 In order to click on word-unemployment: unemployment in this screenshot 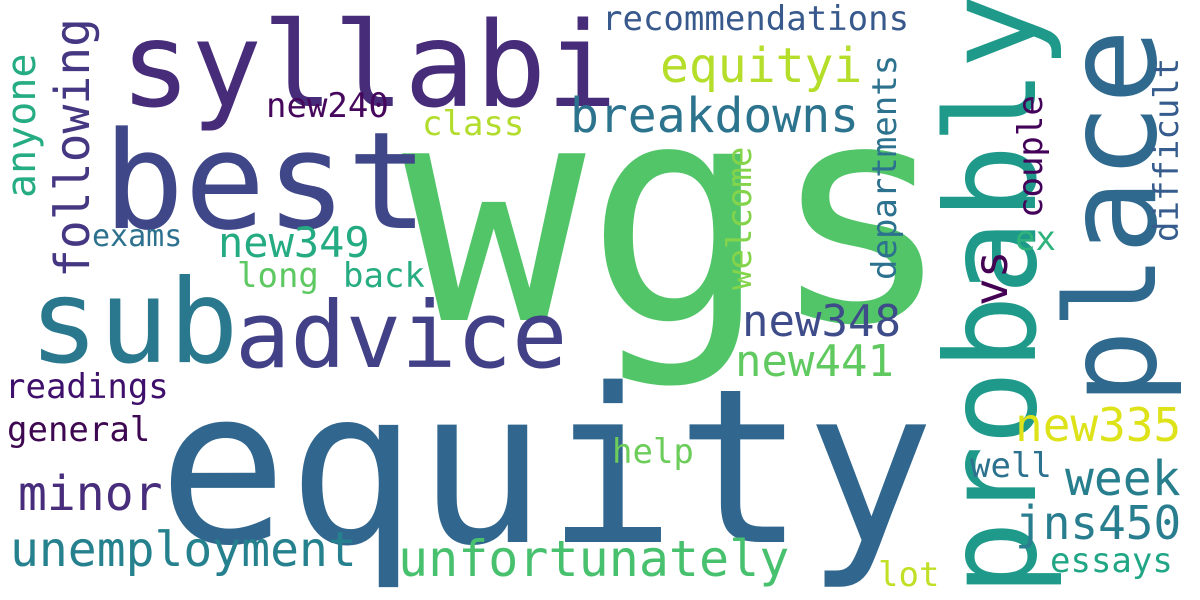, I will do `click(183, 550)`.